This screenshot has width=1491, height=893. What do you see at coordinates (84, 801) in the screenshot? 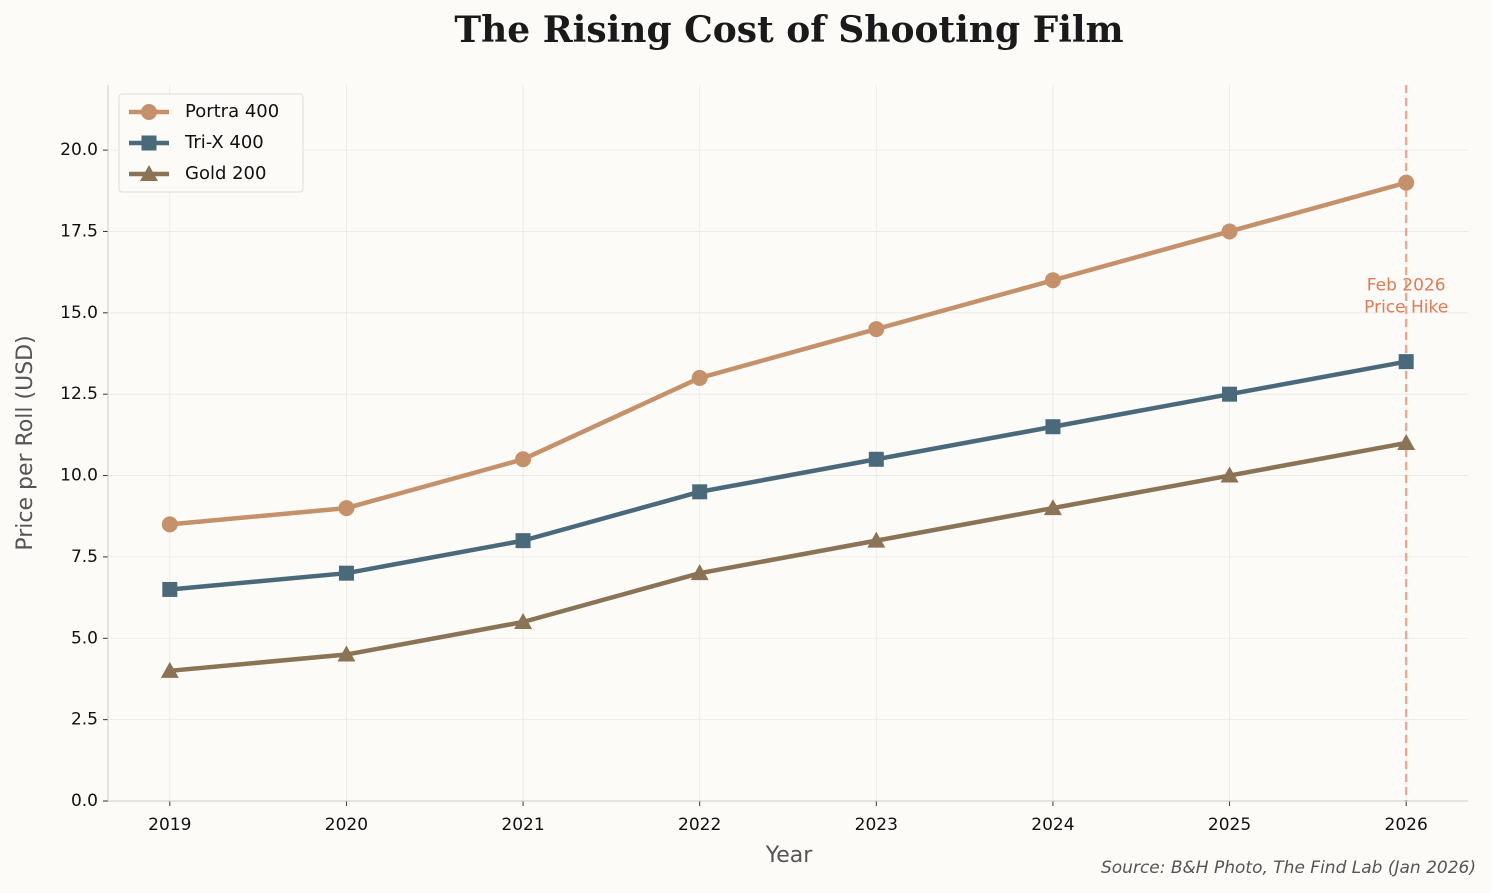
I see `y-tick-label: 0.0` at bounding box center [84, 801].